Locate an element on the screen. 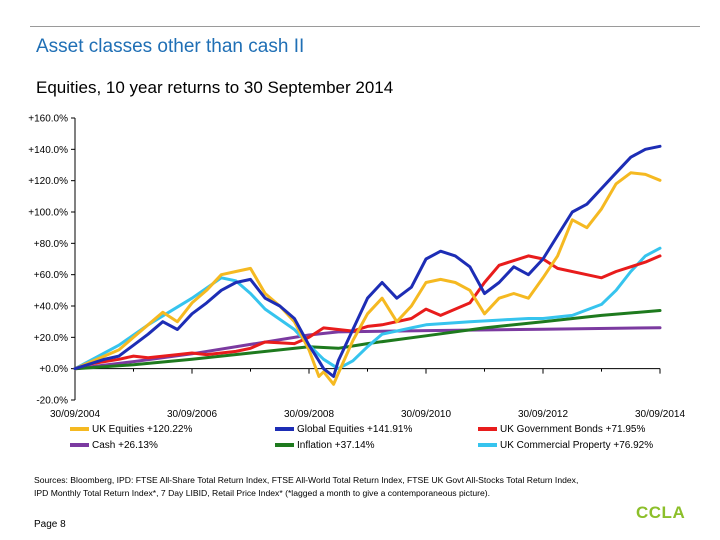 Image resolution: width=720 pixels, height=540 pixels. y-tick-label: +120.0% is located at coordinates (48, 181).